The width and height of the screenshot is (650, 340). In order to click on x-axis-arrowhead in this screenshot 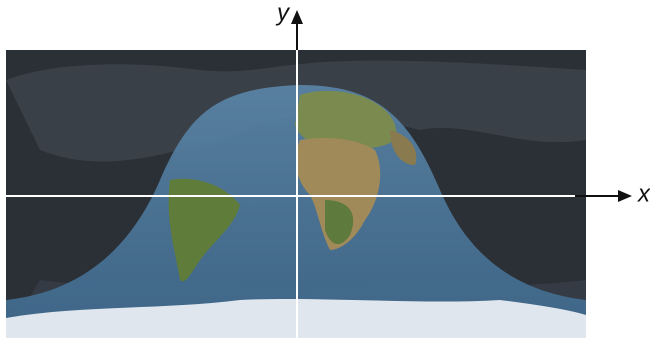, I will do `click(625, 196)`.